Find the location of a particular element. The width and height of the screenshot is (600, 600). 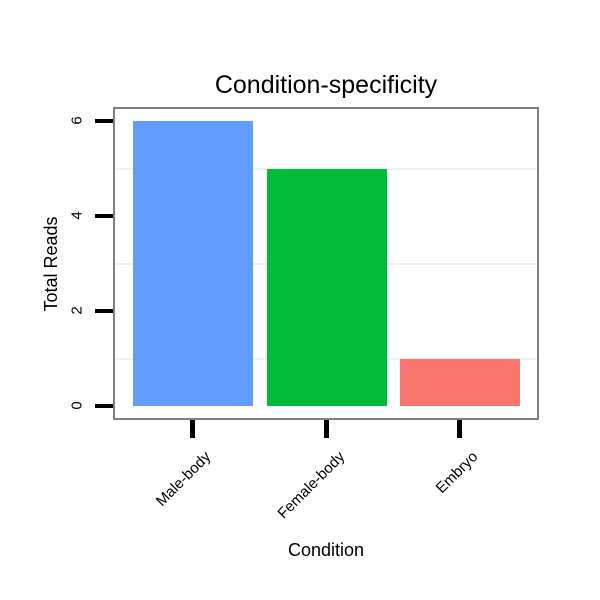

chart-title: Condition-specificity is located at coordinates (326, 85).